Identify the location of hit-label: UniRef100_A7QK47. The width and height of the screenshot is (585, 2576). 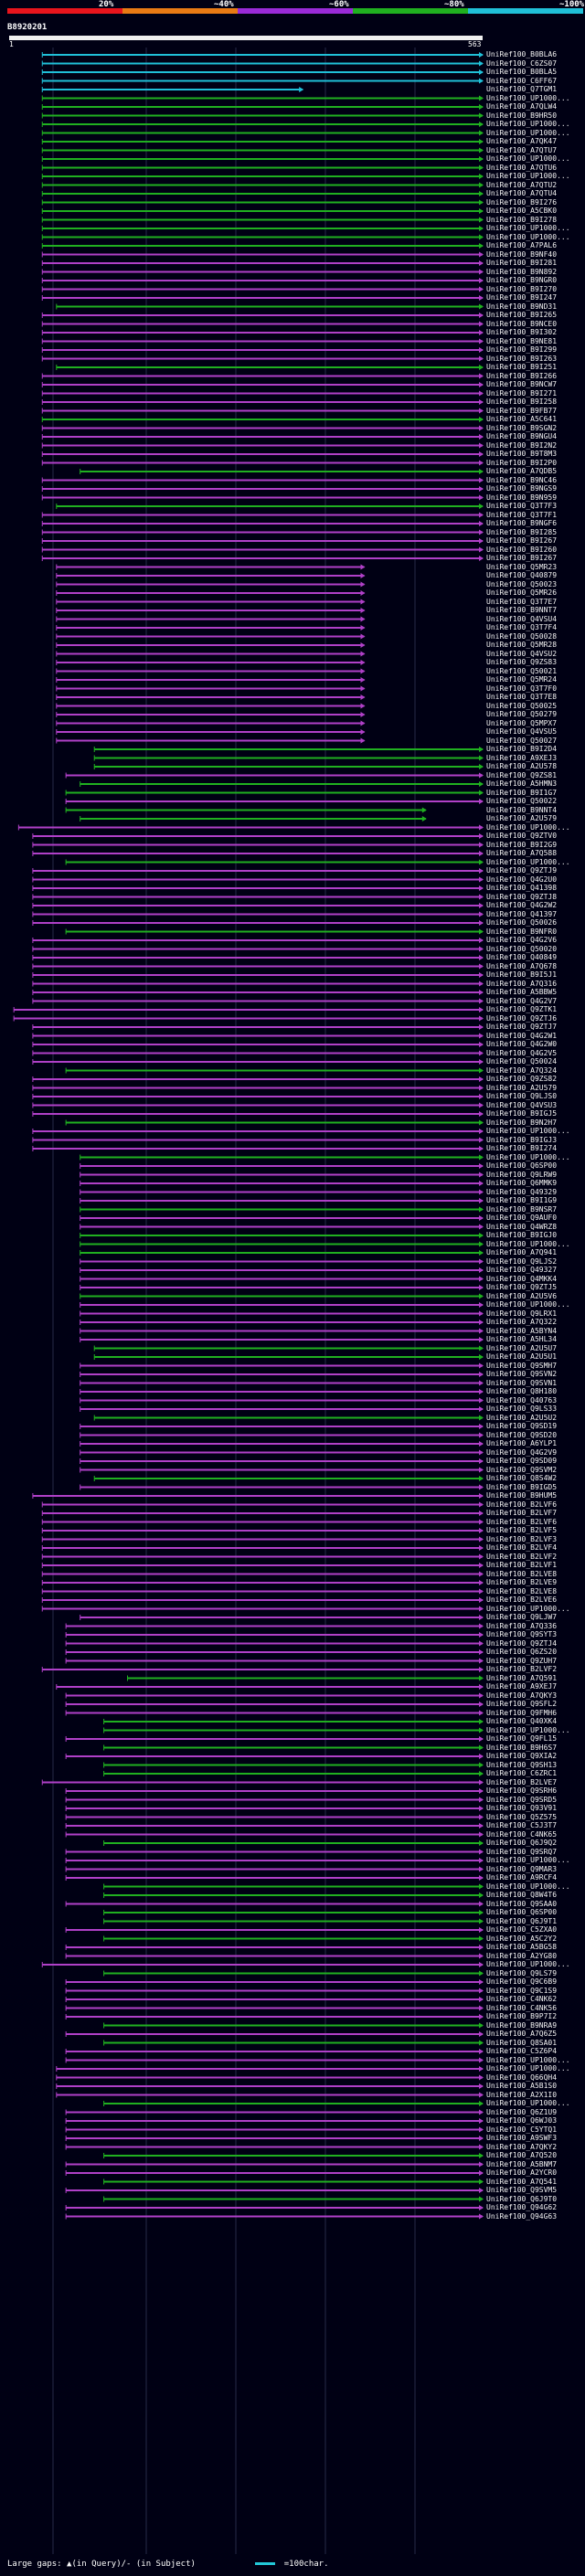
(522, 141).